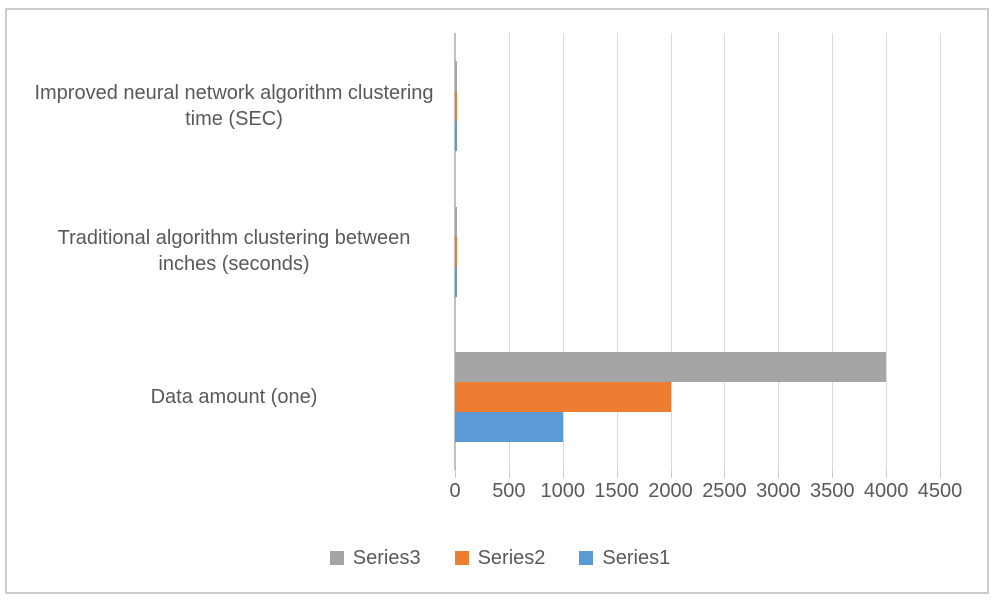 This screenshot has width=1000, height=604. Describe the element at coordinates (724, 491) in the screenshot. I see `x-tick-label: 2500` at that location.